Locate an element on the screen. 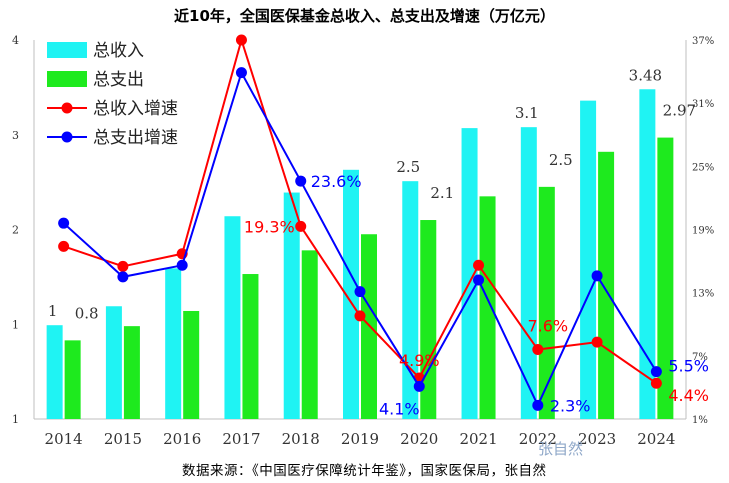 The width and height of the screenshot is (729, 483). right-tick-label: 19% is located at coordinates (703, 231).